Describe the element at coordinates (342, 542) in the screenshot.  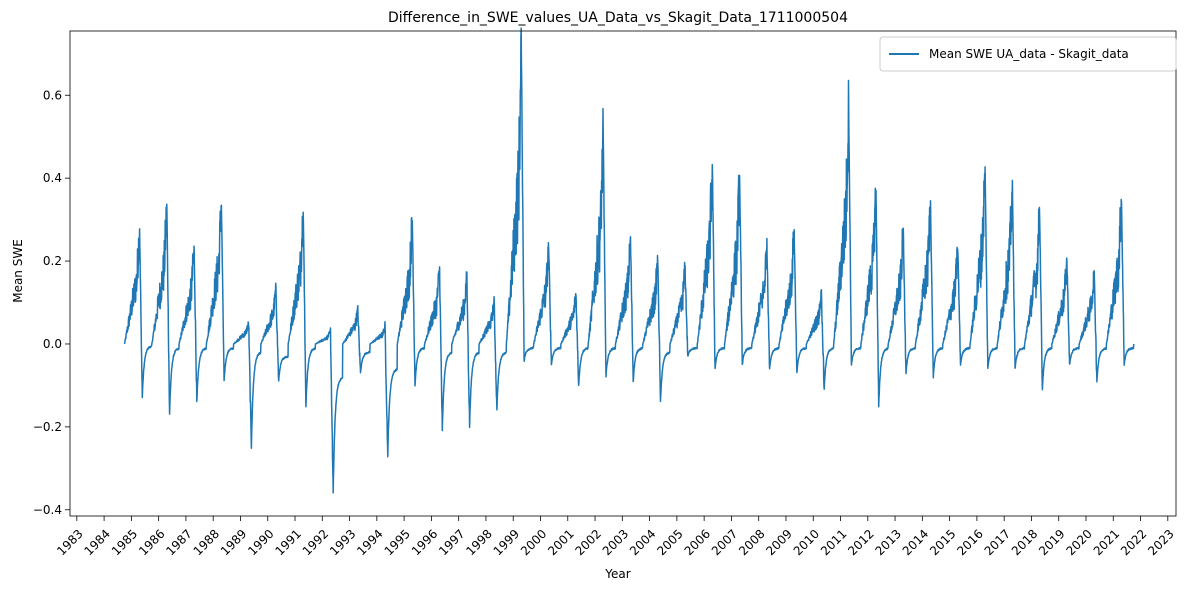
I see `x-tick-label: 1993` at that location.